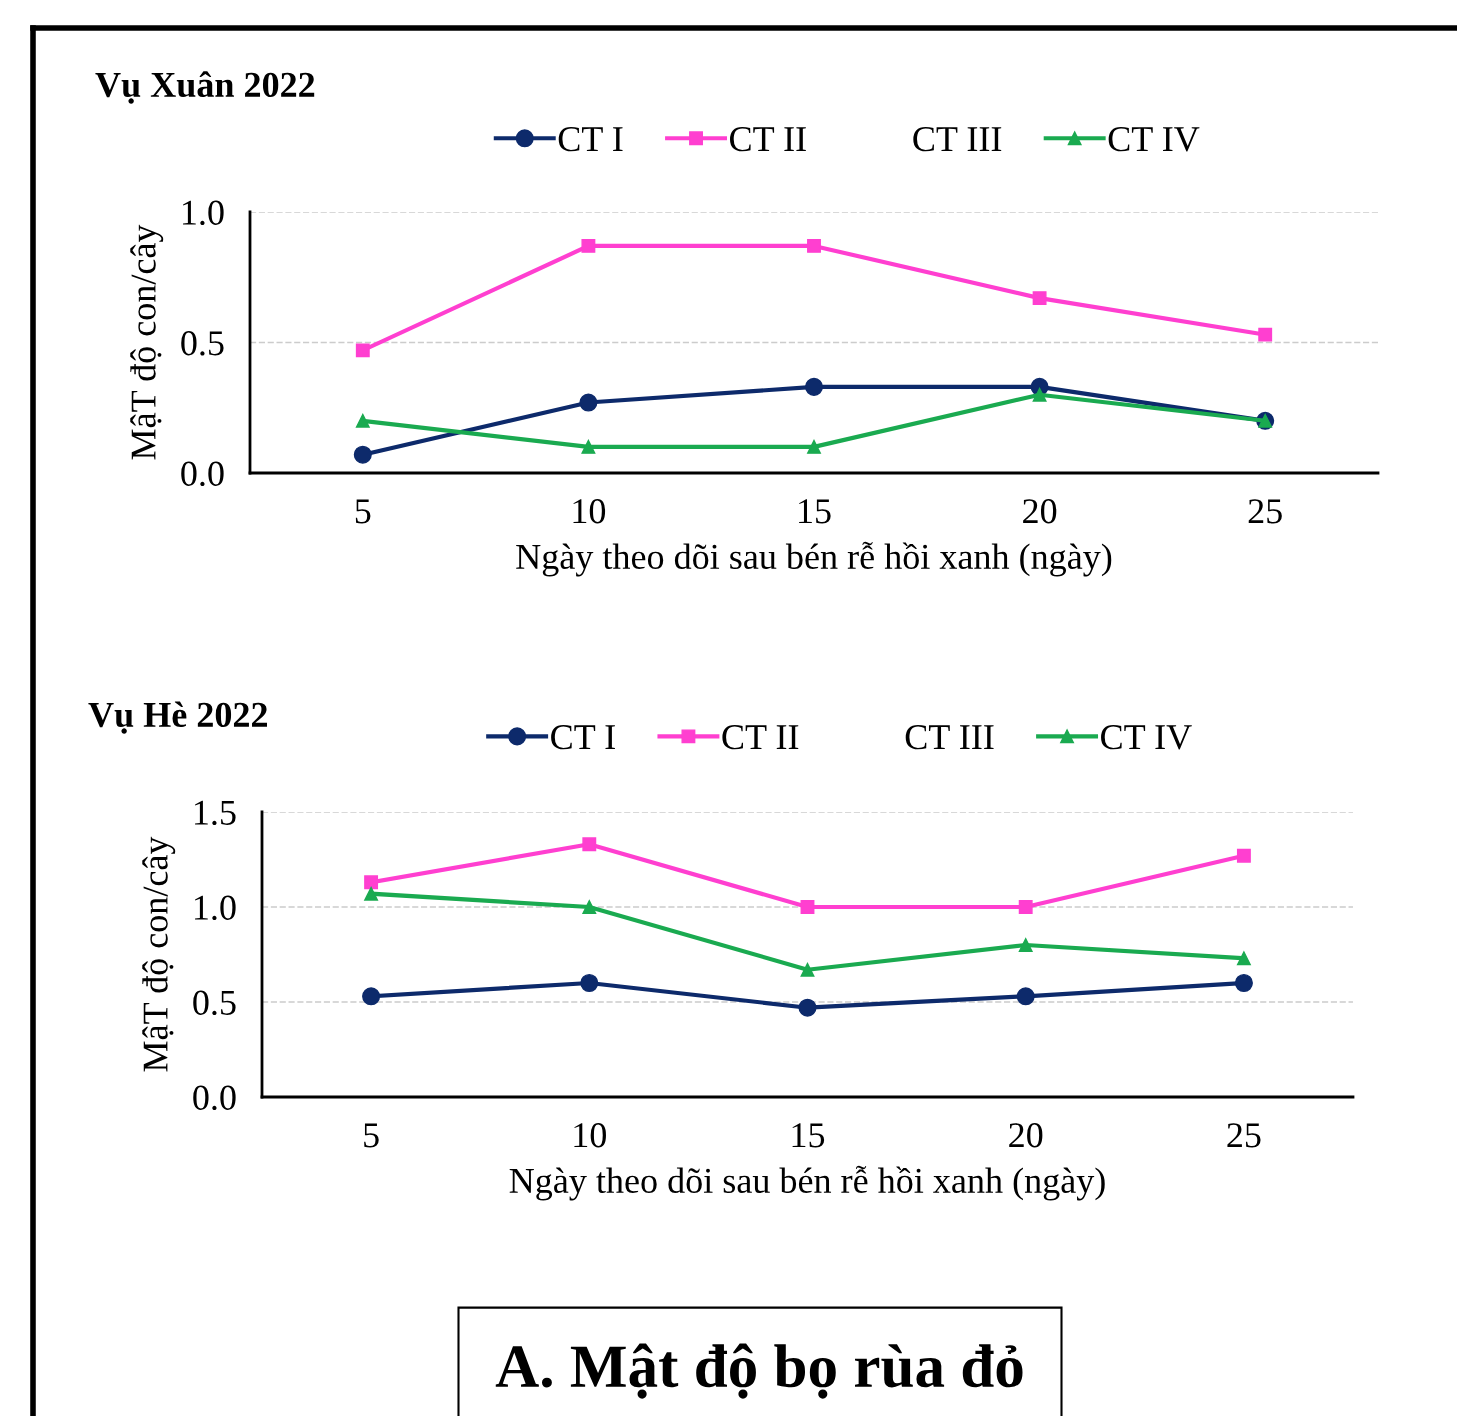 The image size is (1457, 1416). Describe the element at coordinates (205, 87) in the screenshot. I see `chart-title: Vụ Xuân 2022` at that location.